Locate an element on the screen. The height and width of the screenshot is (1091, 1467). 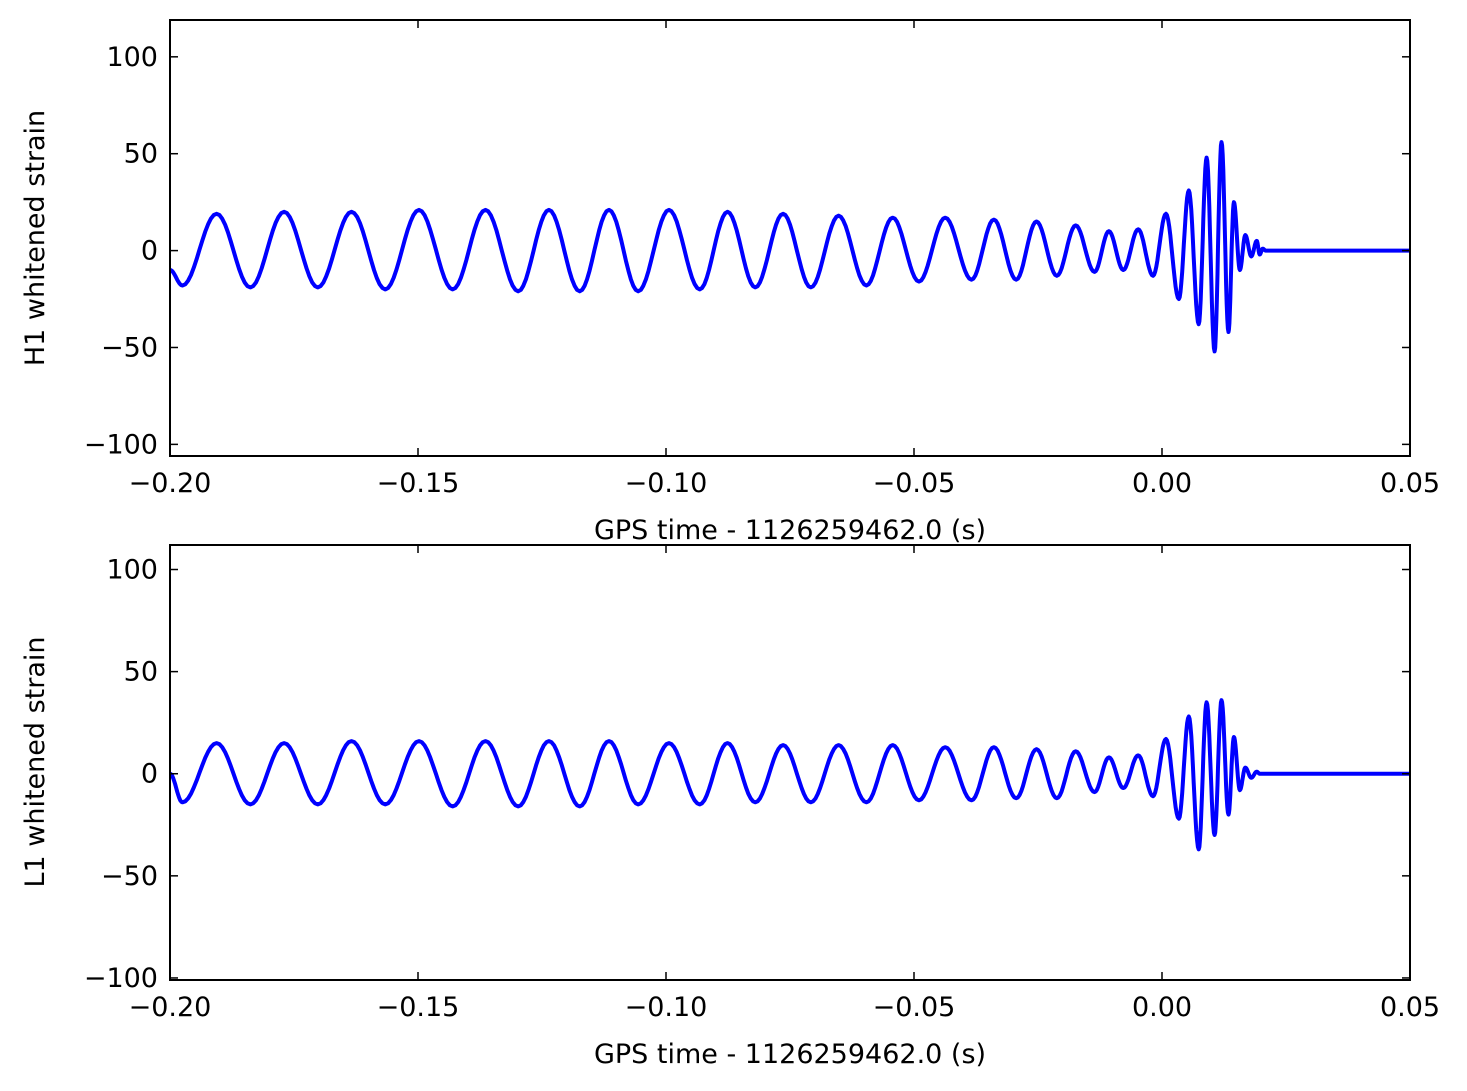
l1-xtick-label: 0.00 is located at coordinates (1162, 1007).